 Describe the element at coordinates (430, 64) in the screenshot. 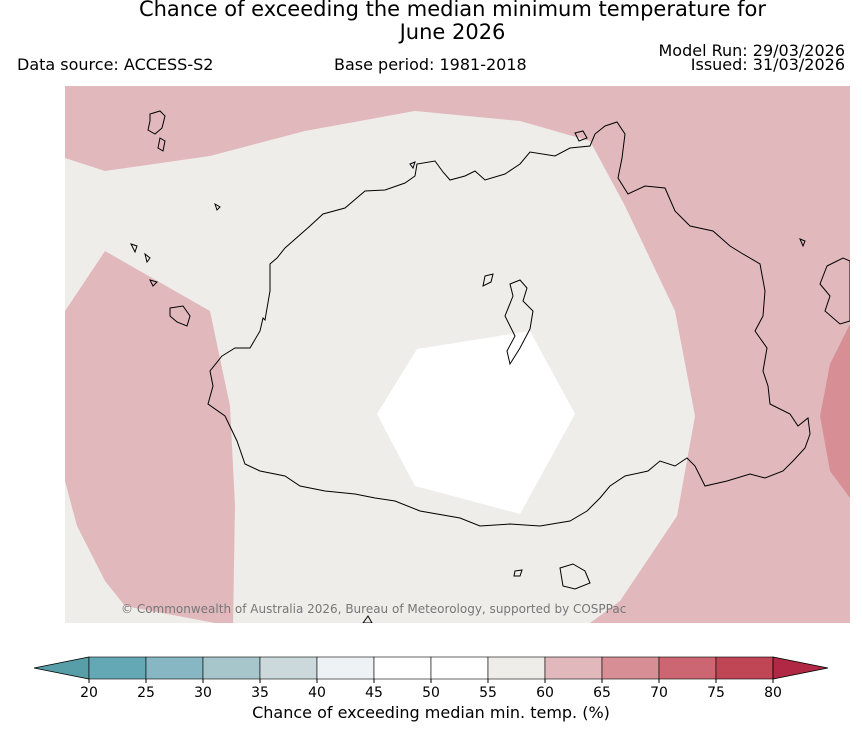

I see `base-period-label: Base period: 1981-2018` at that location.